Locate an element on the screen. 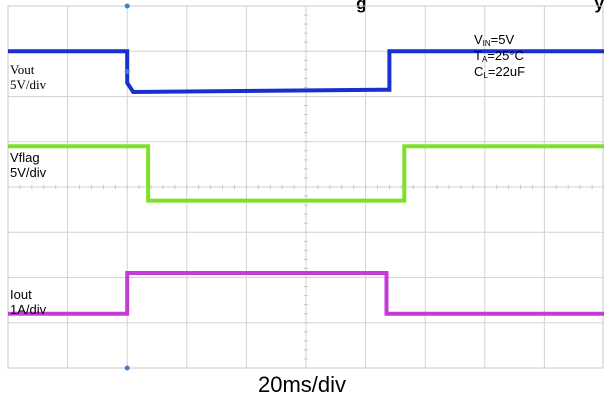  condition-ta: TA=25°C is located at coordinates (499, 56).